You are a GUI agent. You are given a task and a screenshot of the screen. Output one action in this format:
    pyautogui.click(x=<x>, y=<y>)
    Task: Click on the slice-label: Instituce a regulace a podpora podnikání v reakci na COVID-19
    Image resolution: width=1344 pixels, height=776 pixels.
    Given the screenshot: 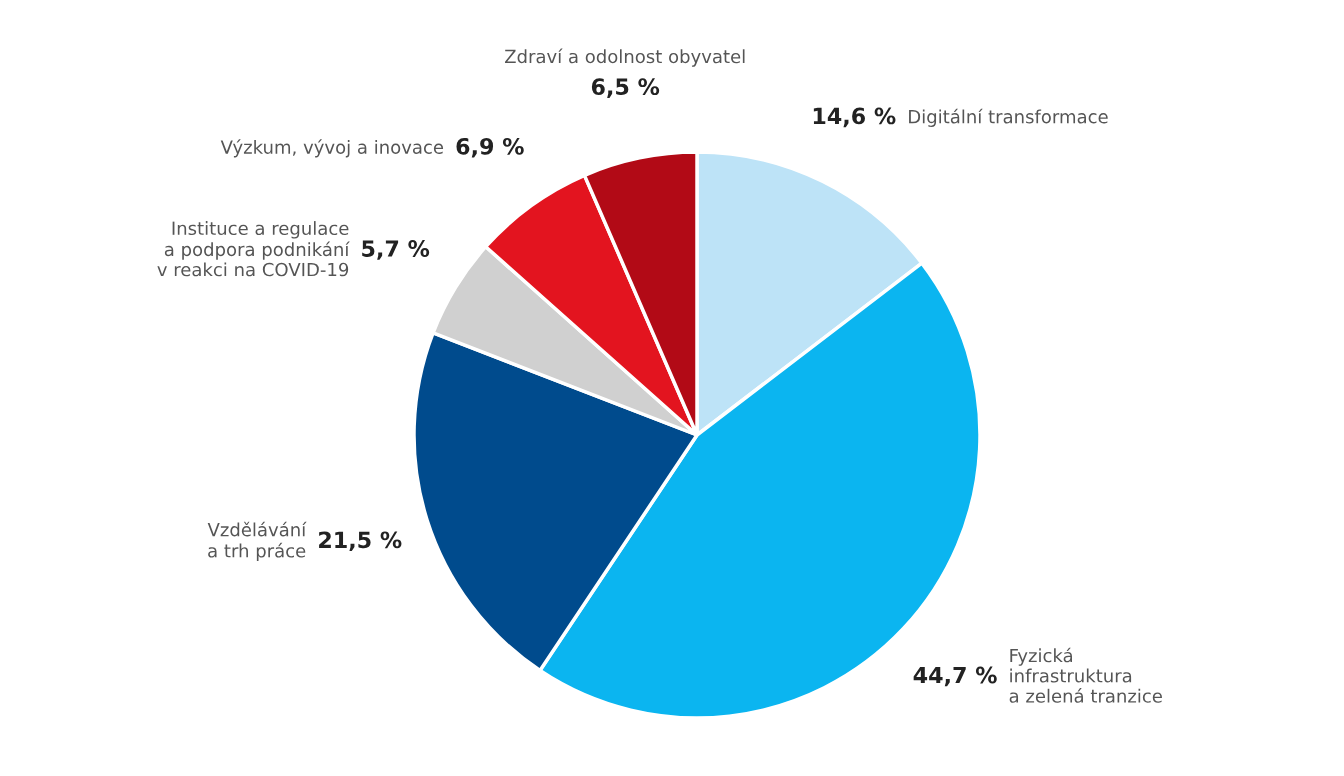 What is the action you would take?
    pyautogui.click(x=253, y=249)
    